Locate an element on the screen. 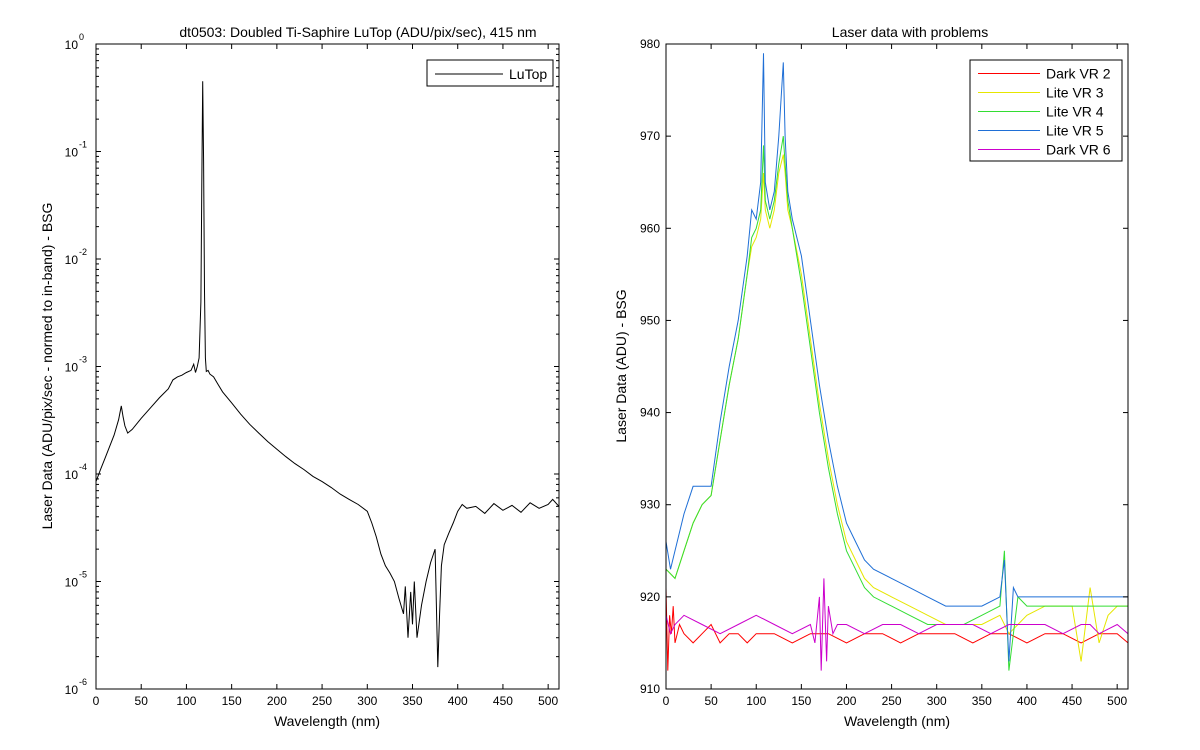 The width and height of the screenshot is (1200, 750). r-x-tick-label: 100 is located at coordinates (756, 701).